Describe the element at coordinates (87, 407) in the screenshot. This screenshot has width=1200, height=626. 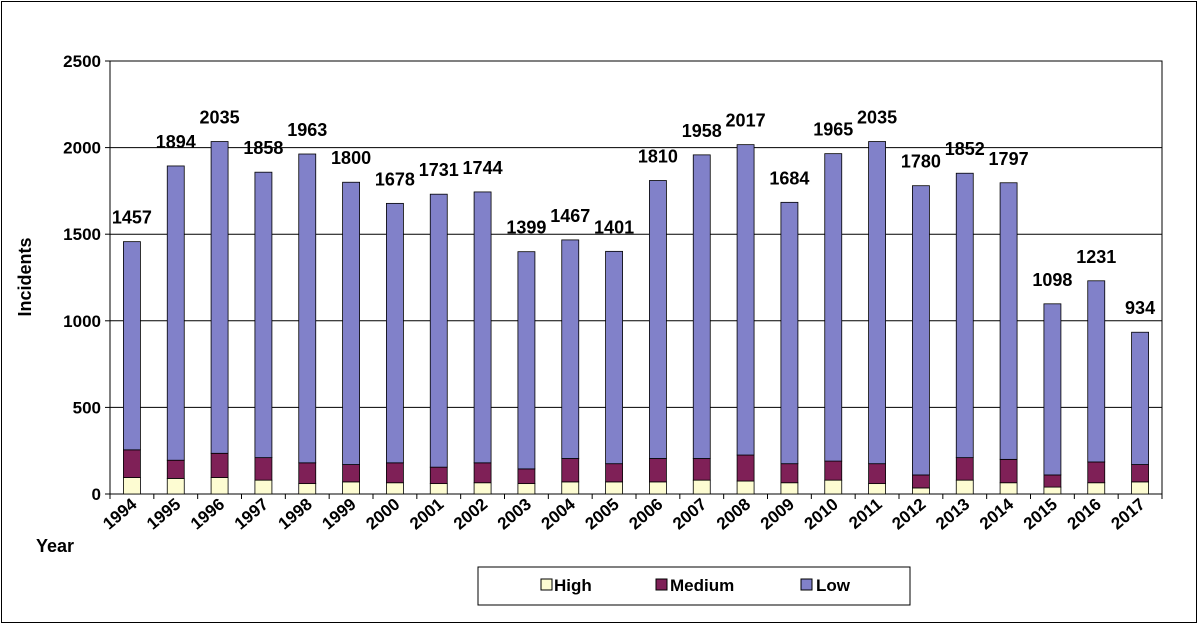
I see `y-tick-label: 500` at that location.